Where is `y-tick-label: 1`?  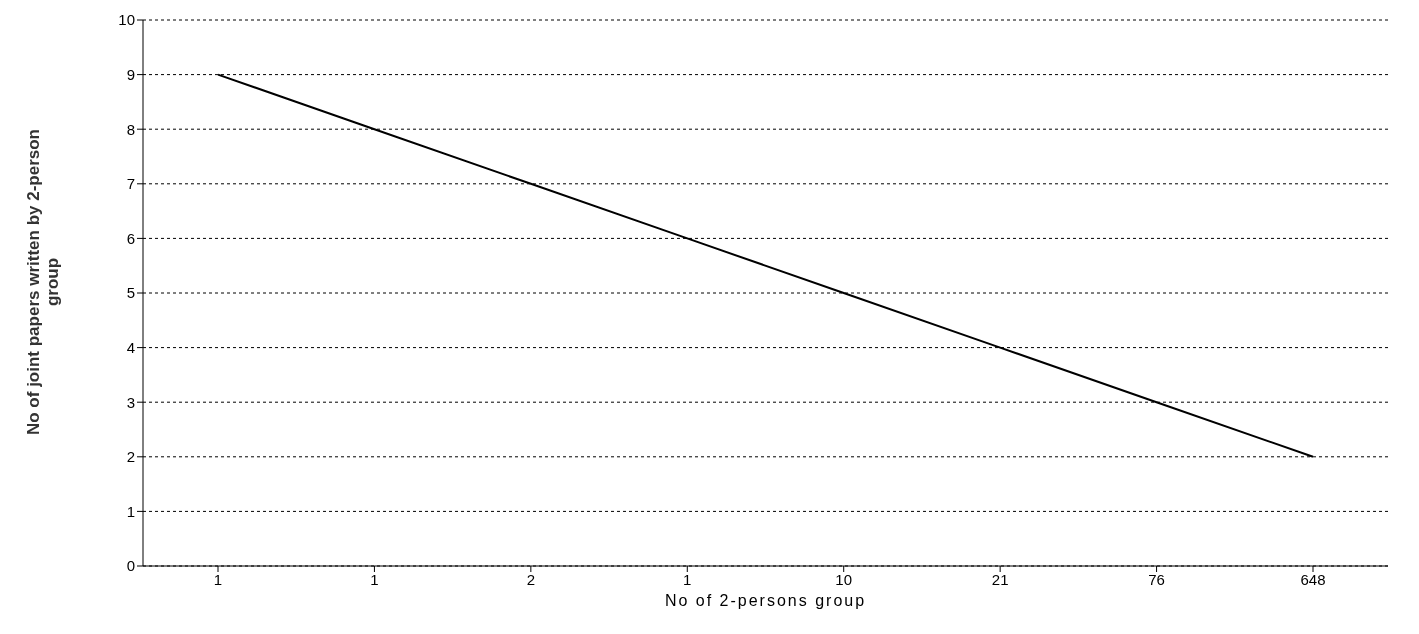
y-tick-label: 1 is located at coordinates (130, 511).